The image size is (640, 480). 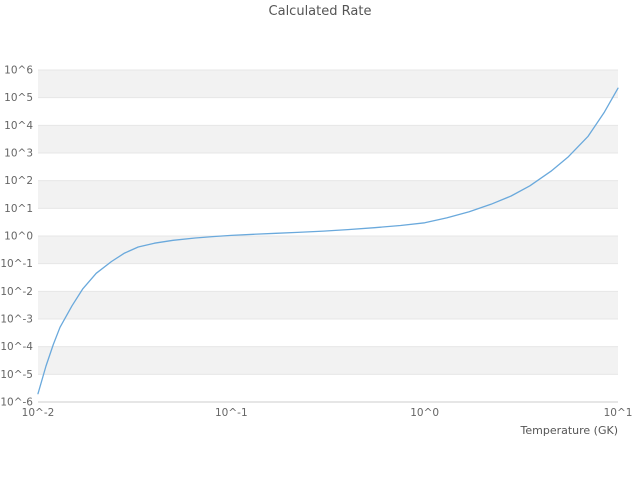 I want to click on y-tick-label: 10^3, so click(x=18, y=154).